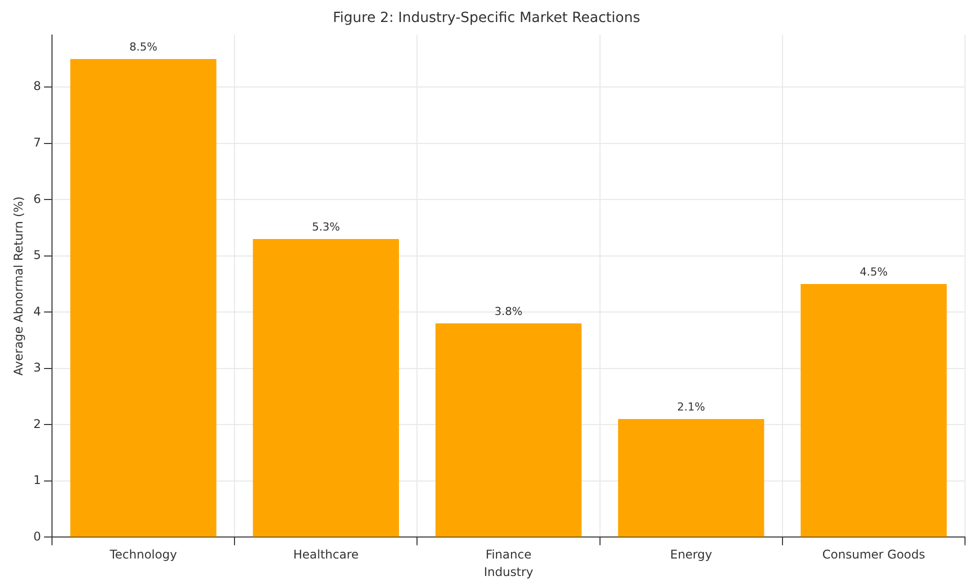 The width and height of the screenshot is (977, 588). Describe the element at coordinates (37, 423) in the screenshot. I see `y-tick-label: 2` at that location.